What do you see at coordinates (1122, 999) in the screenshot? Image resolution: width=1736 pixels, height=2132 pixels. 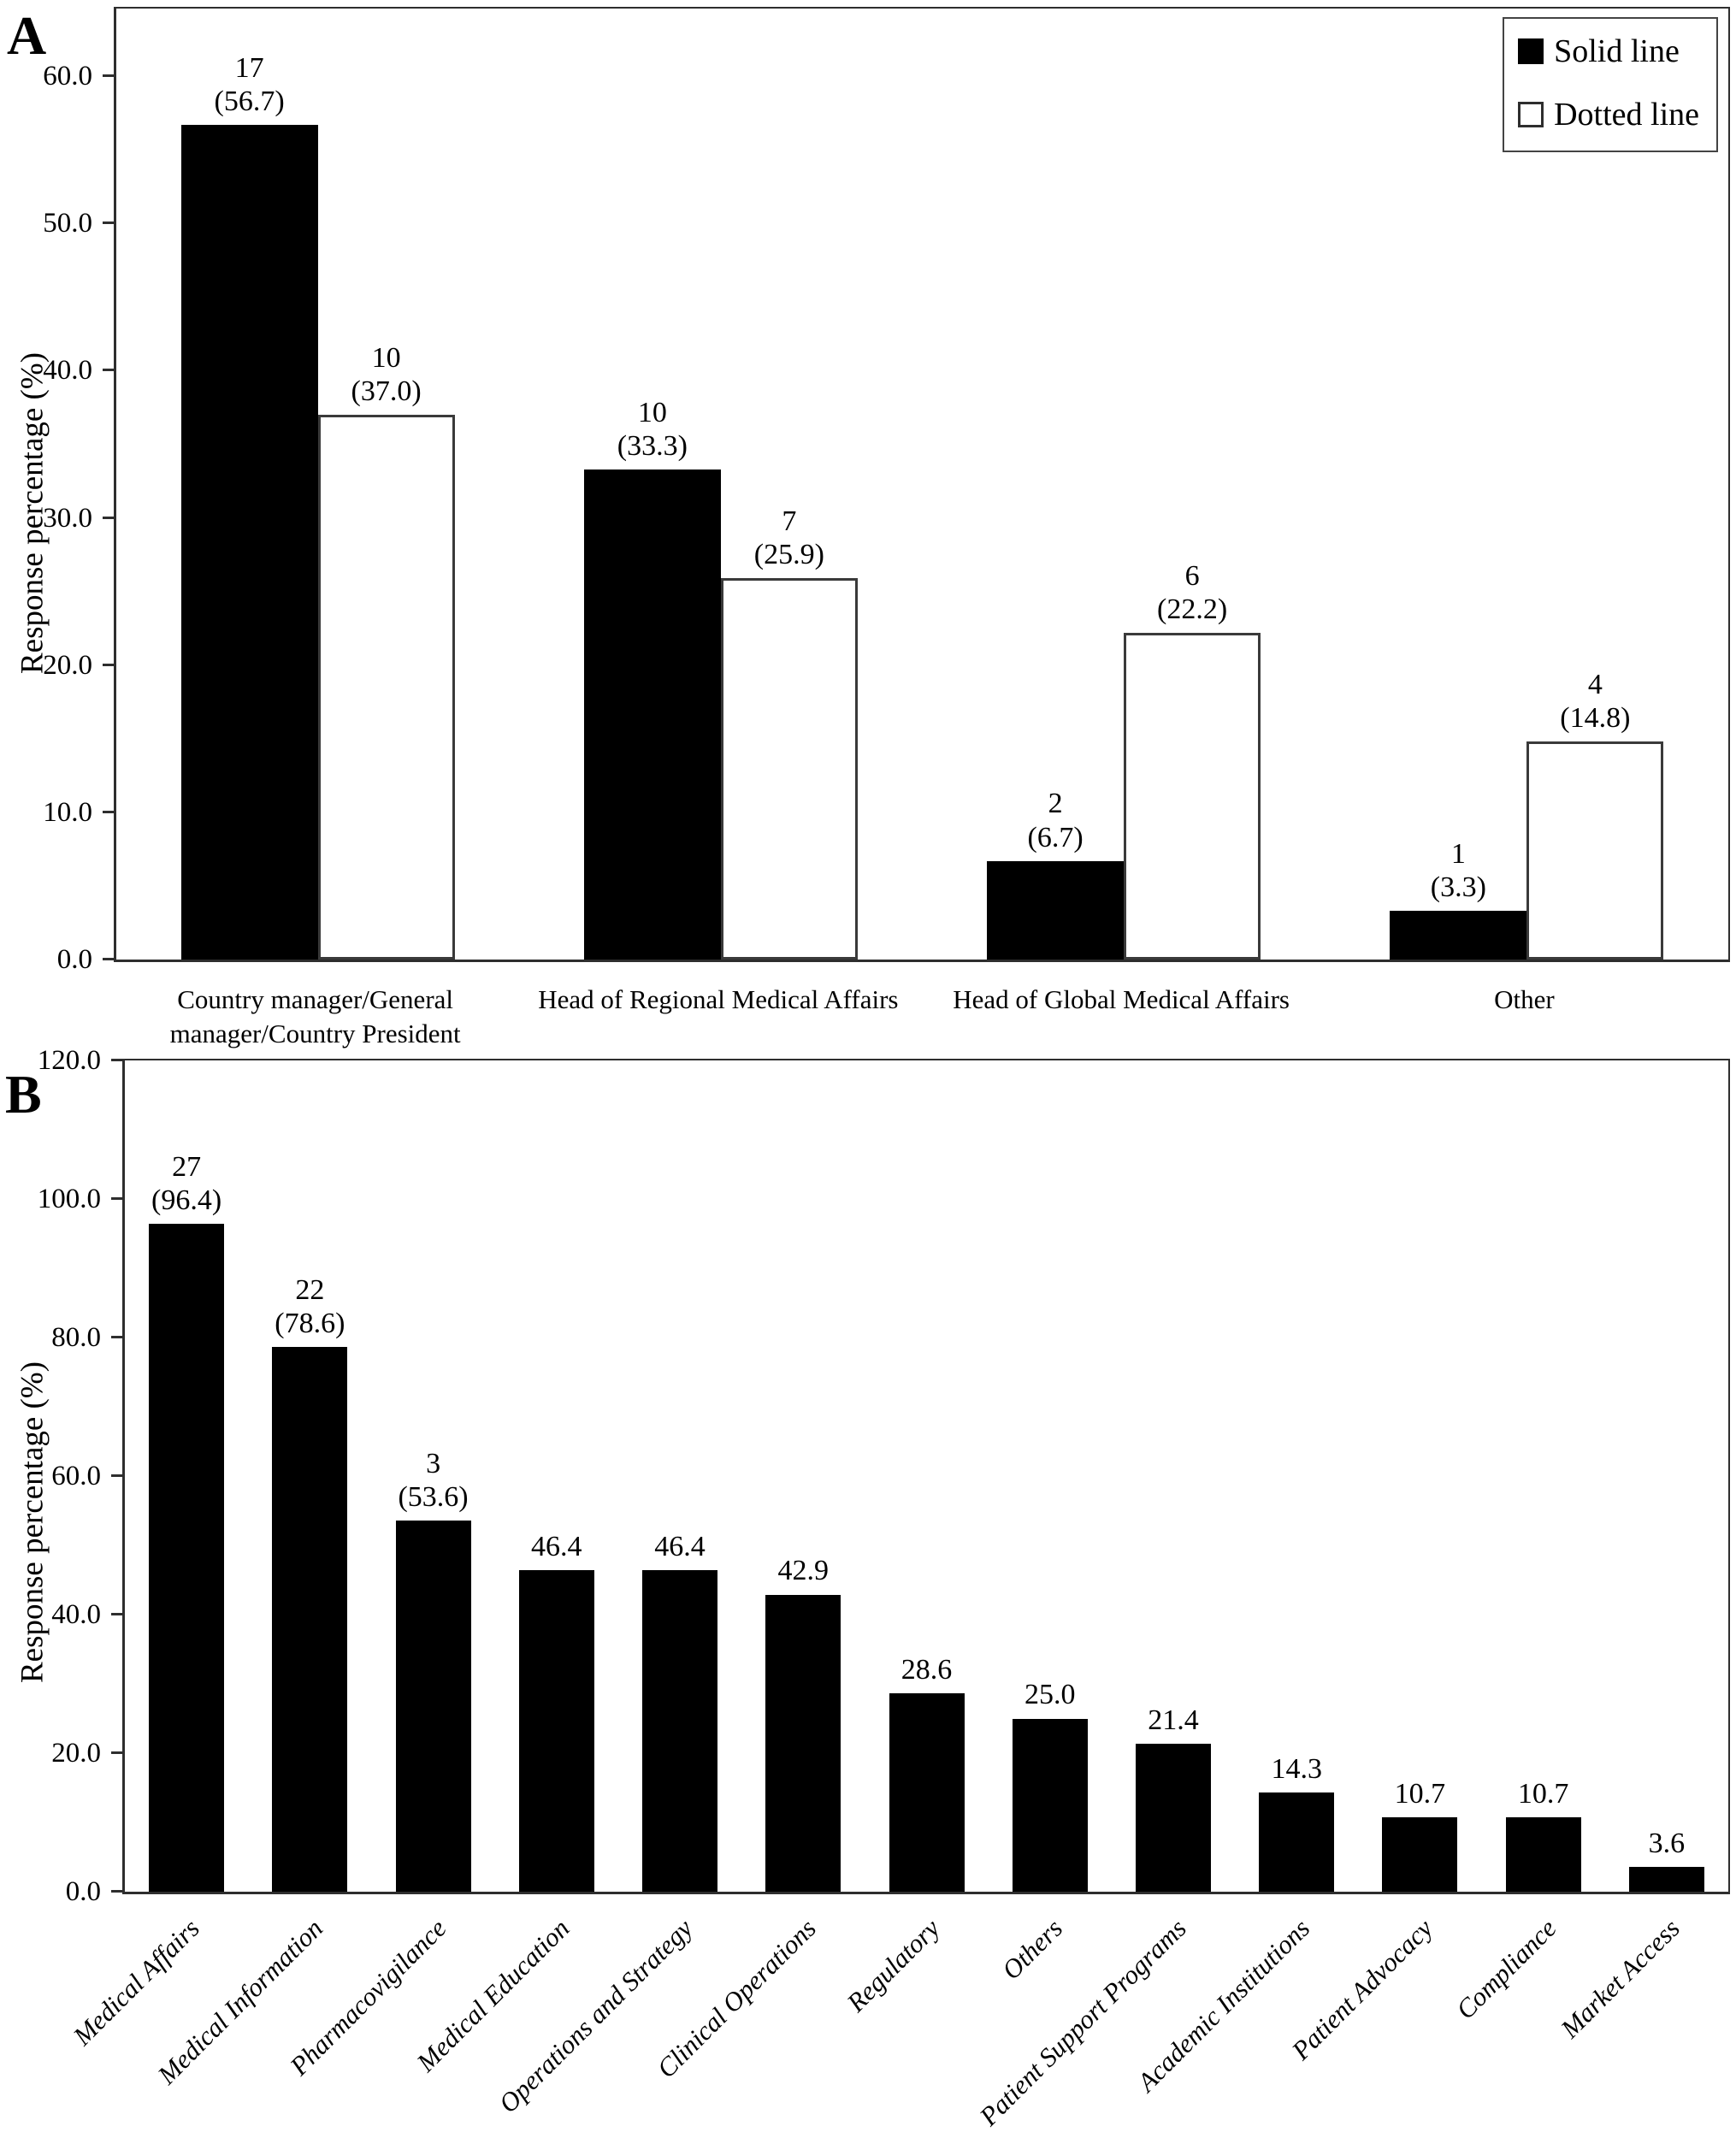 I see `x-axis-category-label: Head of Global Medical Affairs` at bounding box center [1122, 999].